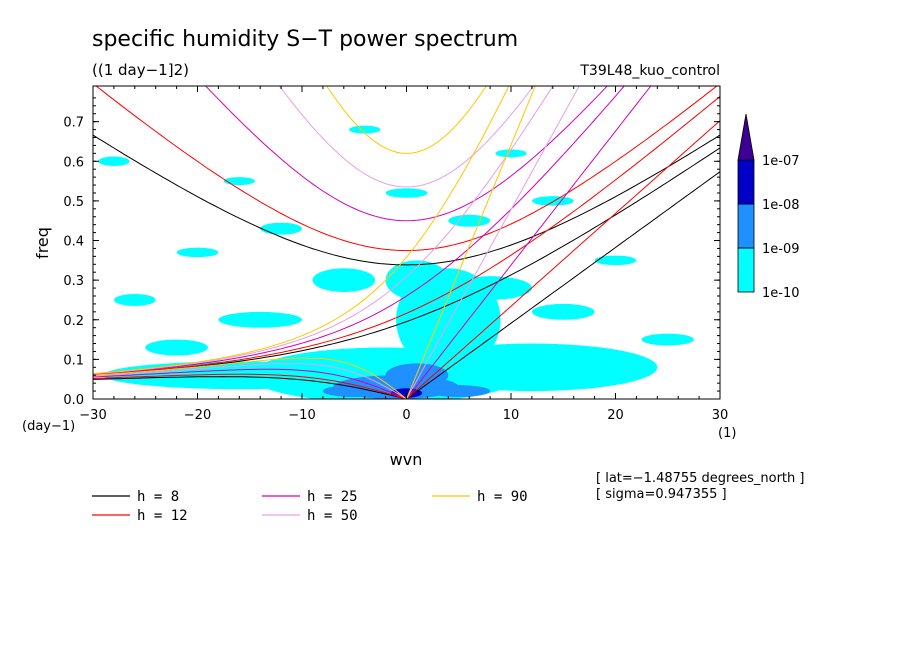 The height and width of the screenshot is (654, 904). I want to click on inertio-gravity-curve-h50, so click(406, 137).